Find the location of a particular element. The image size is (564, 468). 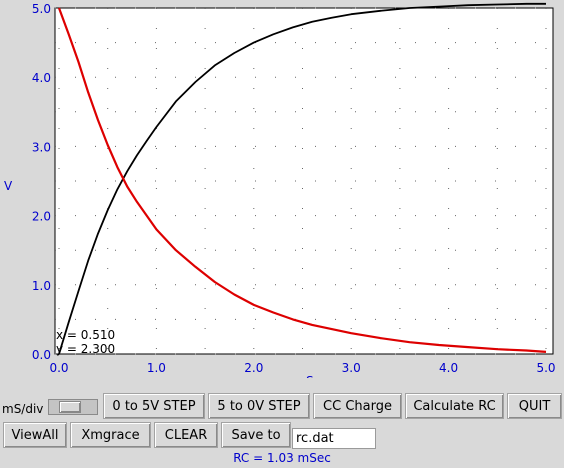

x-tick-label: 1.0 is located at coordinates (156, 368).